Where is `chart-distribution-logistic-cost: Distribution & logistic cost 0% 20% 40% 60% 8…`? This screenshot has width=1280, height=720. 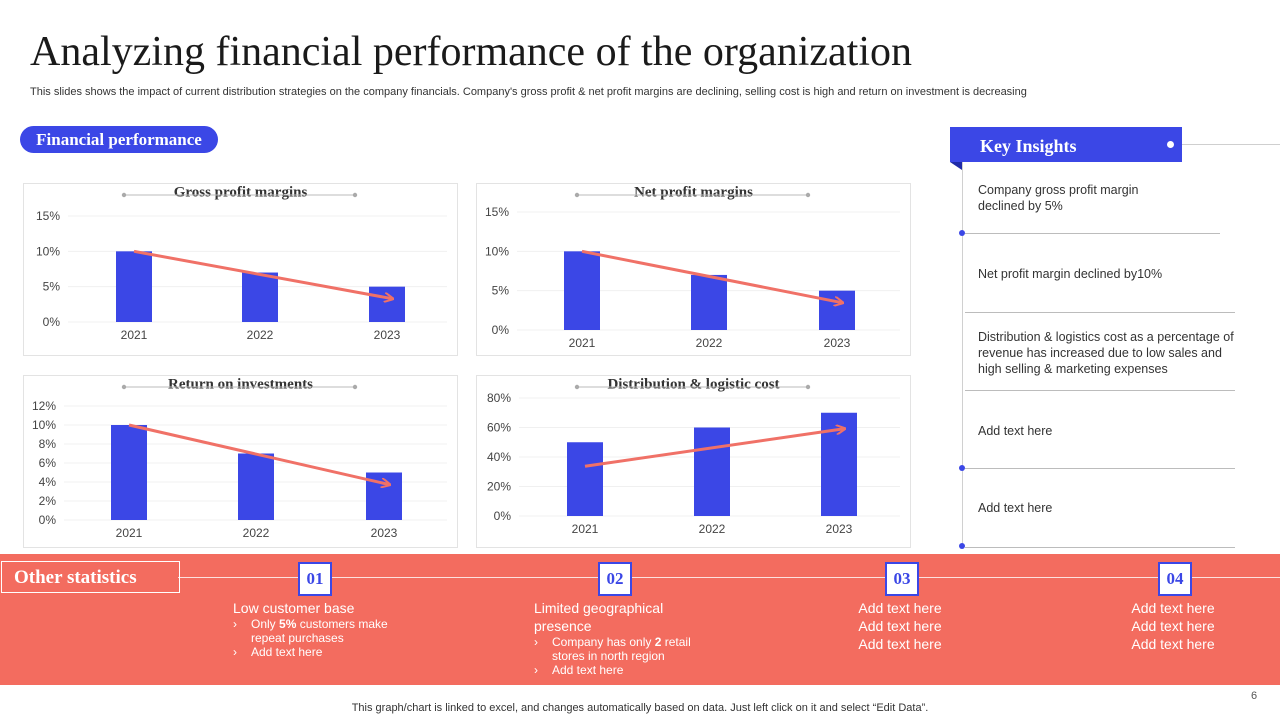
chart-distribution-logistic-cost: Distribution & logistic cost 0% 20% 40% 60% 8… is located at coordinates (693, 456).